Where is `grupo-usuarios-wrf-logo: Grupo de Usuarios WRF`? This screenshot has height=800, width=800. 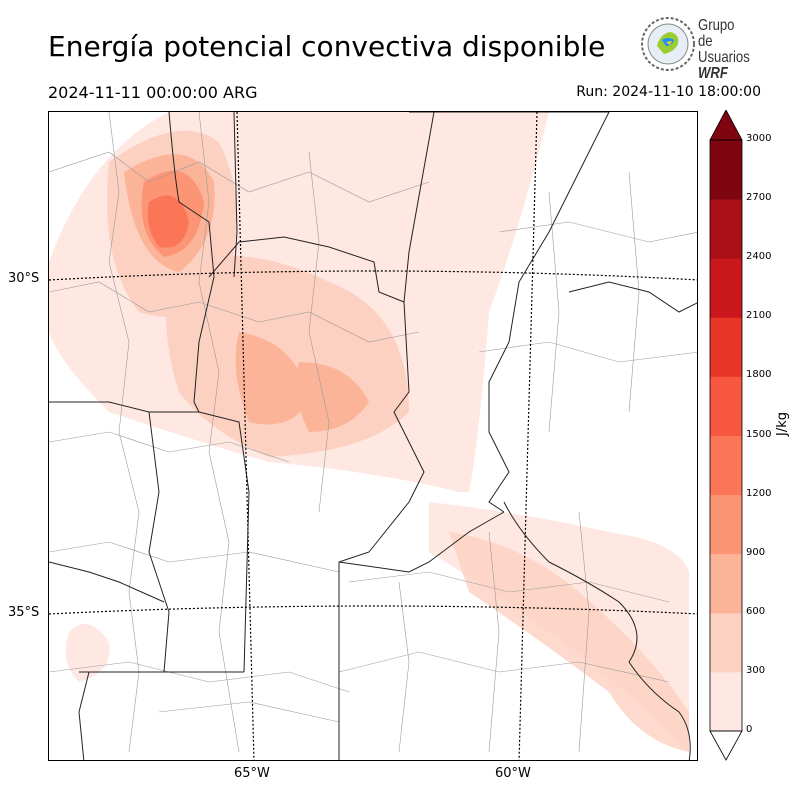 grupo-usuarios-wrf-logo: Grupo de Usuarios WRF is located at coordinates (700, 49).